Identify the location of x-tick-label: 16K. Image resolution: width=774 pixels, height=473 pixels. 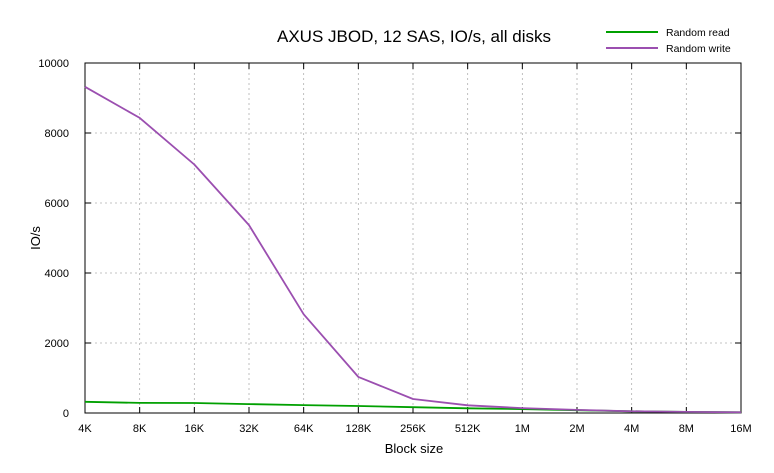
(195, 429).